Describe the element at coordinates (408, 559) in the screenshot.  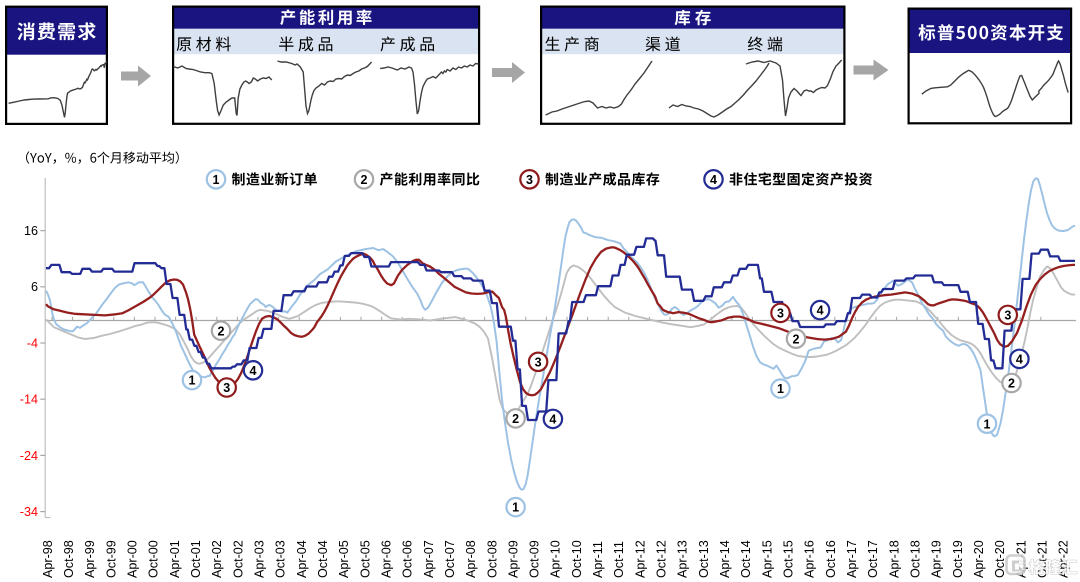
I see `svg-text: Oct-06` at that location.